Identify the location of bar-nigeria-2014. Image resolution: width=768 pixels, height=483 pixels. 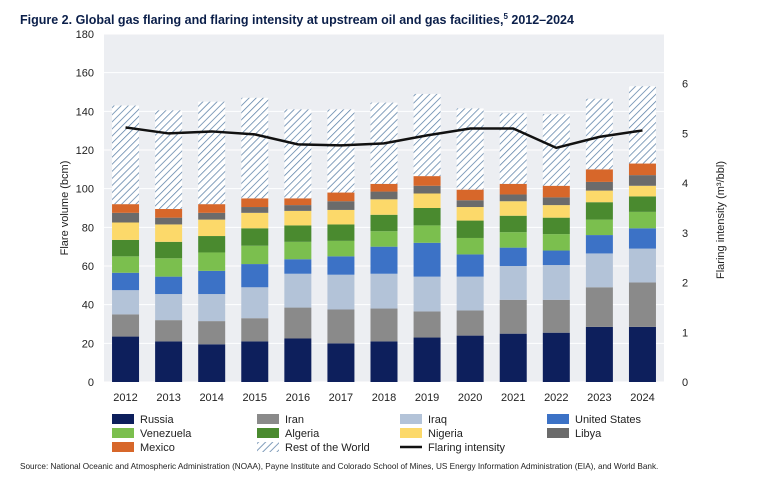
(212, 228).